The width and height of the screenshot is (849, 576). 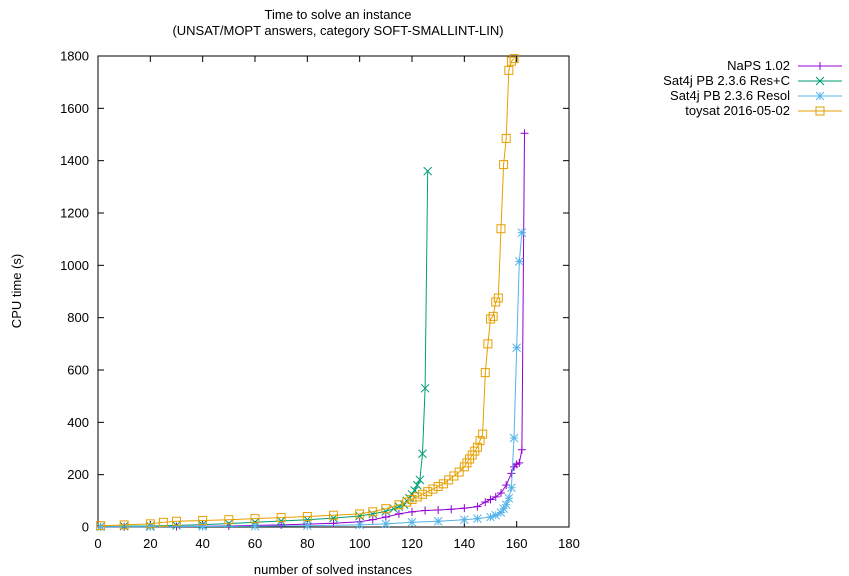 What do you see at coordinates (202, 543) in the screenshot?
I see `x-tick-label: 40` at bounding box center [202, 543].